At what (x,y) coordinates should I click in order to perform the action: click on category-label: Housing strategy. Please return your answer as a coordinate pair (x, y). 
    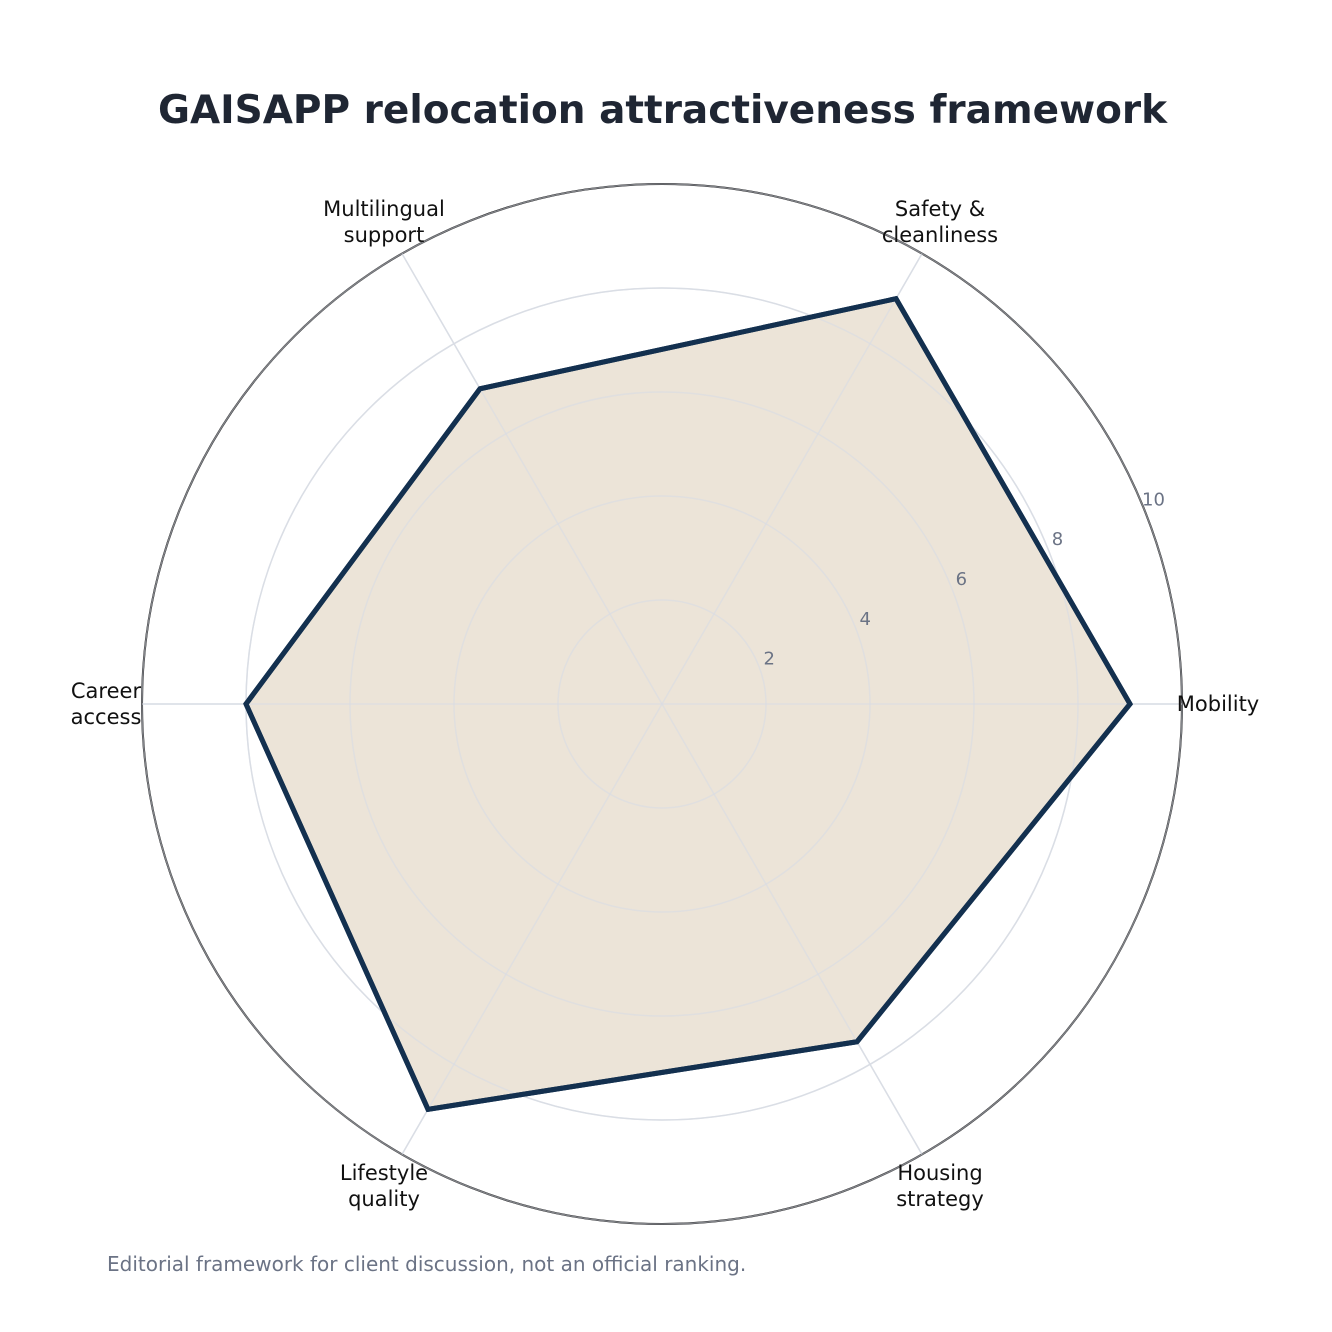
    Looking at the image, I should click on (940, 1185).